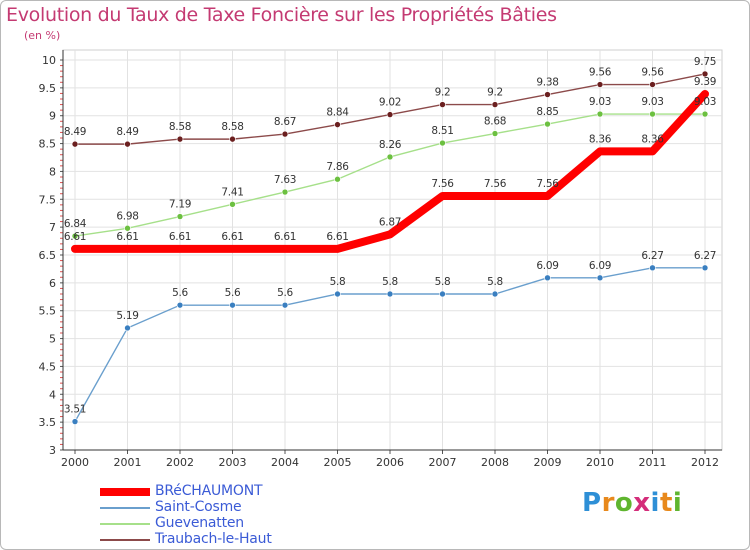 This screenshot has width=750, height=550. What do you see at coordinates (180, 462) in the screenshot?
I see `x-tick-label: 2002` at bounding box center [180, 462].